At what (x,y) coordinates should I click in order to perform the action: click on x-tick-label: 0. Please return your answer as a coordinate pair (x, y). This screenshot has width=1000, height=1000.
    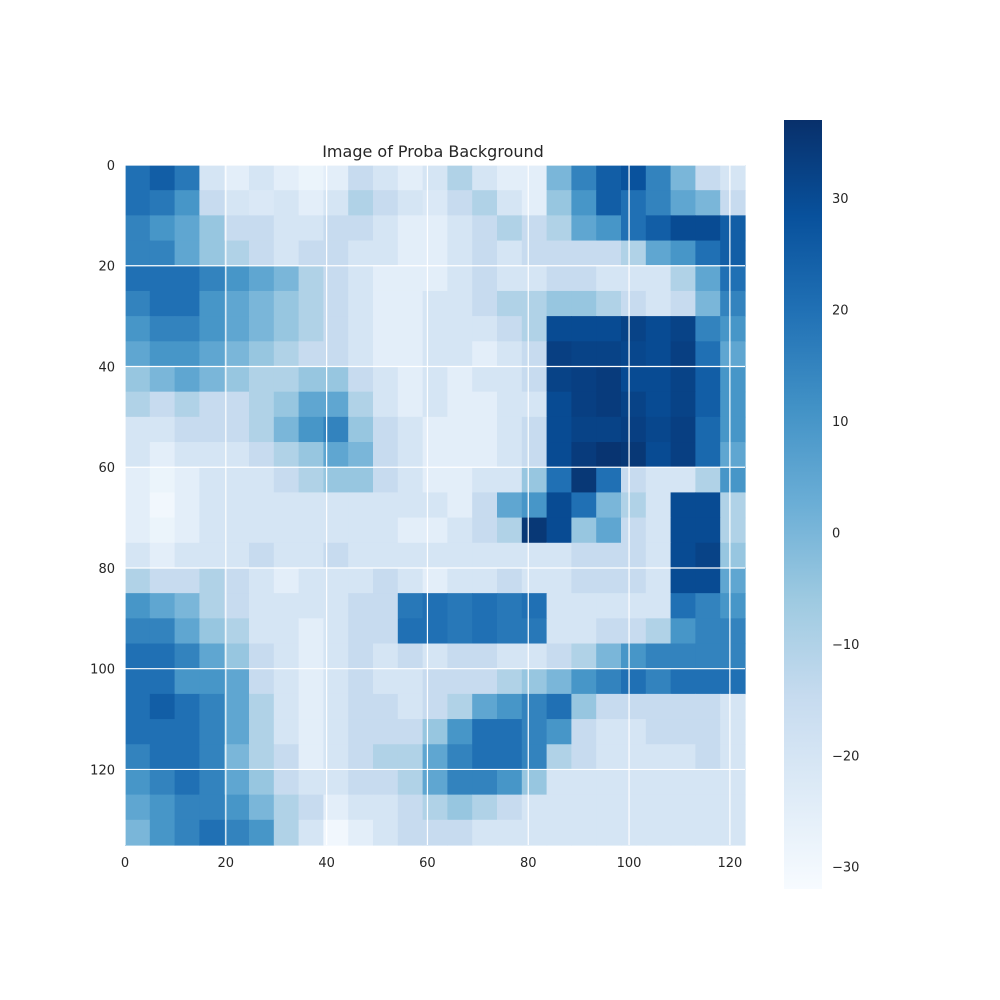
    Looking at the image, I should click on (125, 863).